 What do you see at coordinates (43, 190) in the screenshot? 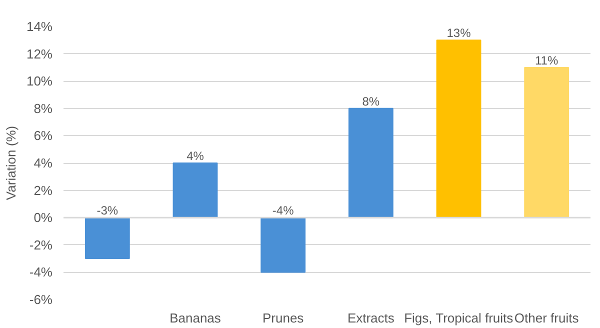
I see `y-tick-label: 2%` at bounding box center [43, 190].